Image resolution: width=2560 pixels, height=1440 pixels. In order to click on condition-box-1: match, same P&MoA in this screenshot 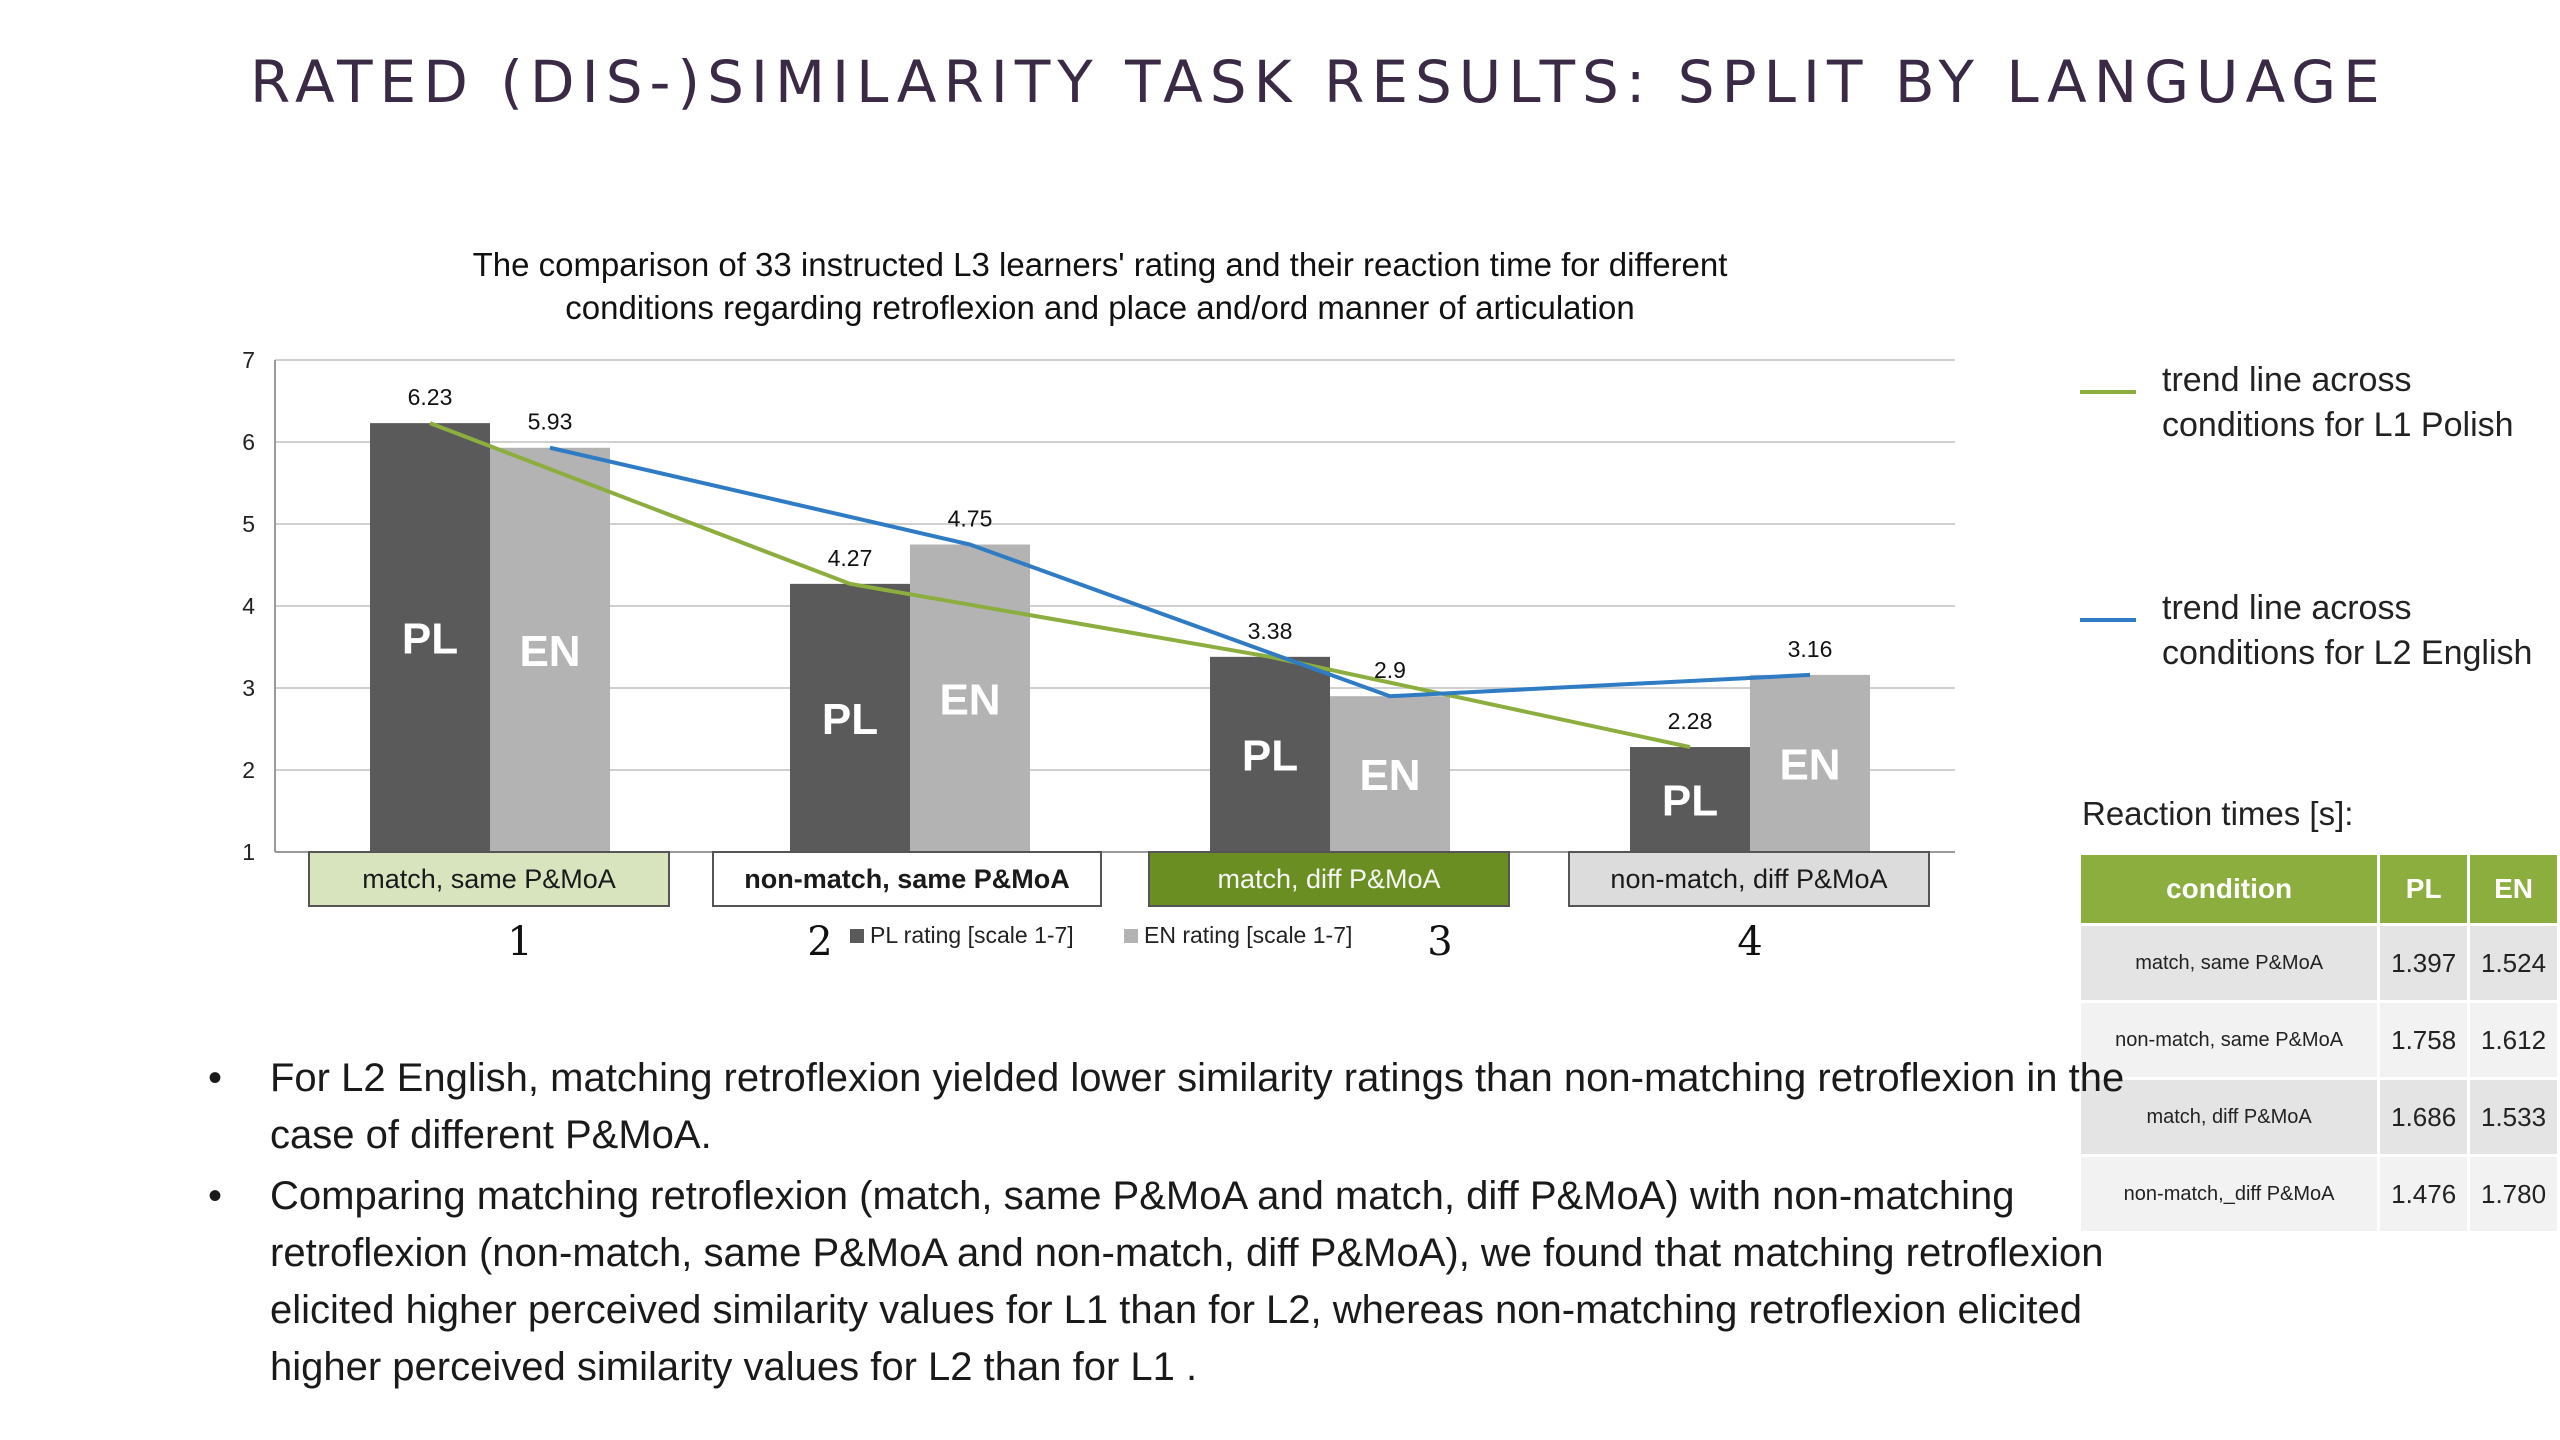, I will do `click(489, 879)`.